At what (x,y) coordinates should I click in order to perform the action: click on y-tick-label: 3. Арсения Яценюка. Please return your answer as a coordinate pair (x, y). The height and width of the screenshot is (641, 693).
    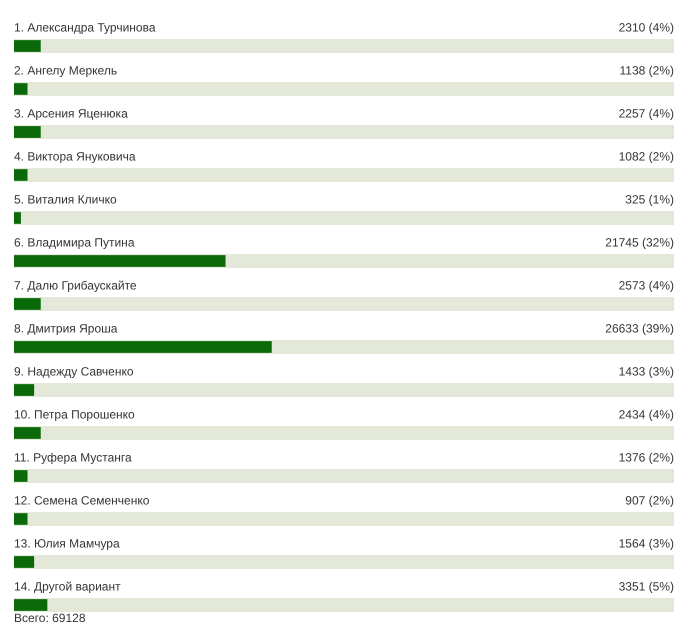
    Looking at the image, I should click on (71, 113).